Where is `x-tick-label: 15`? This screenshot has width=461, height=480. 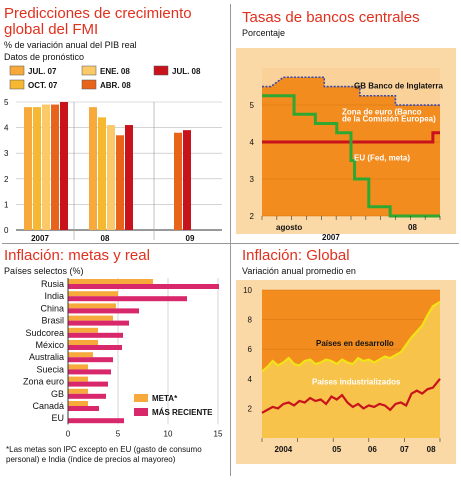
x-tick-label: 15 is located at coordinates (218, 433).